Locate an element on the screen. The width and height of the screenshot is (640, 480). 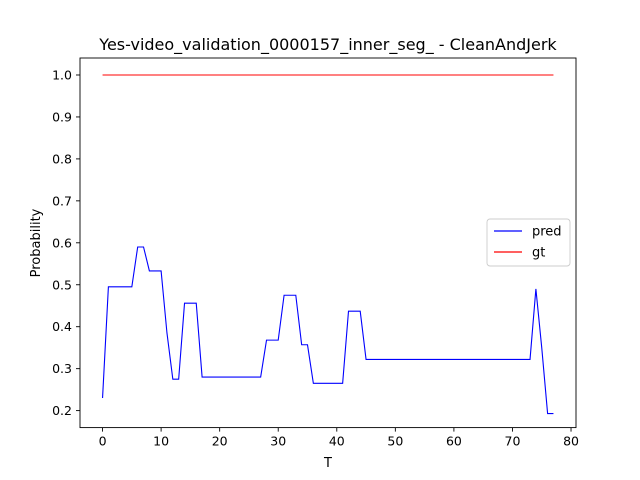
x-tick-label: 30 is located at coordinates (278, 441).